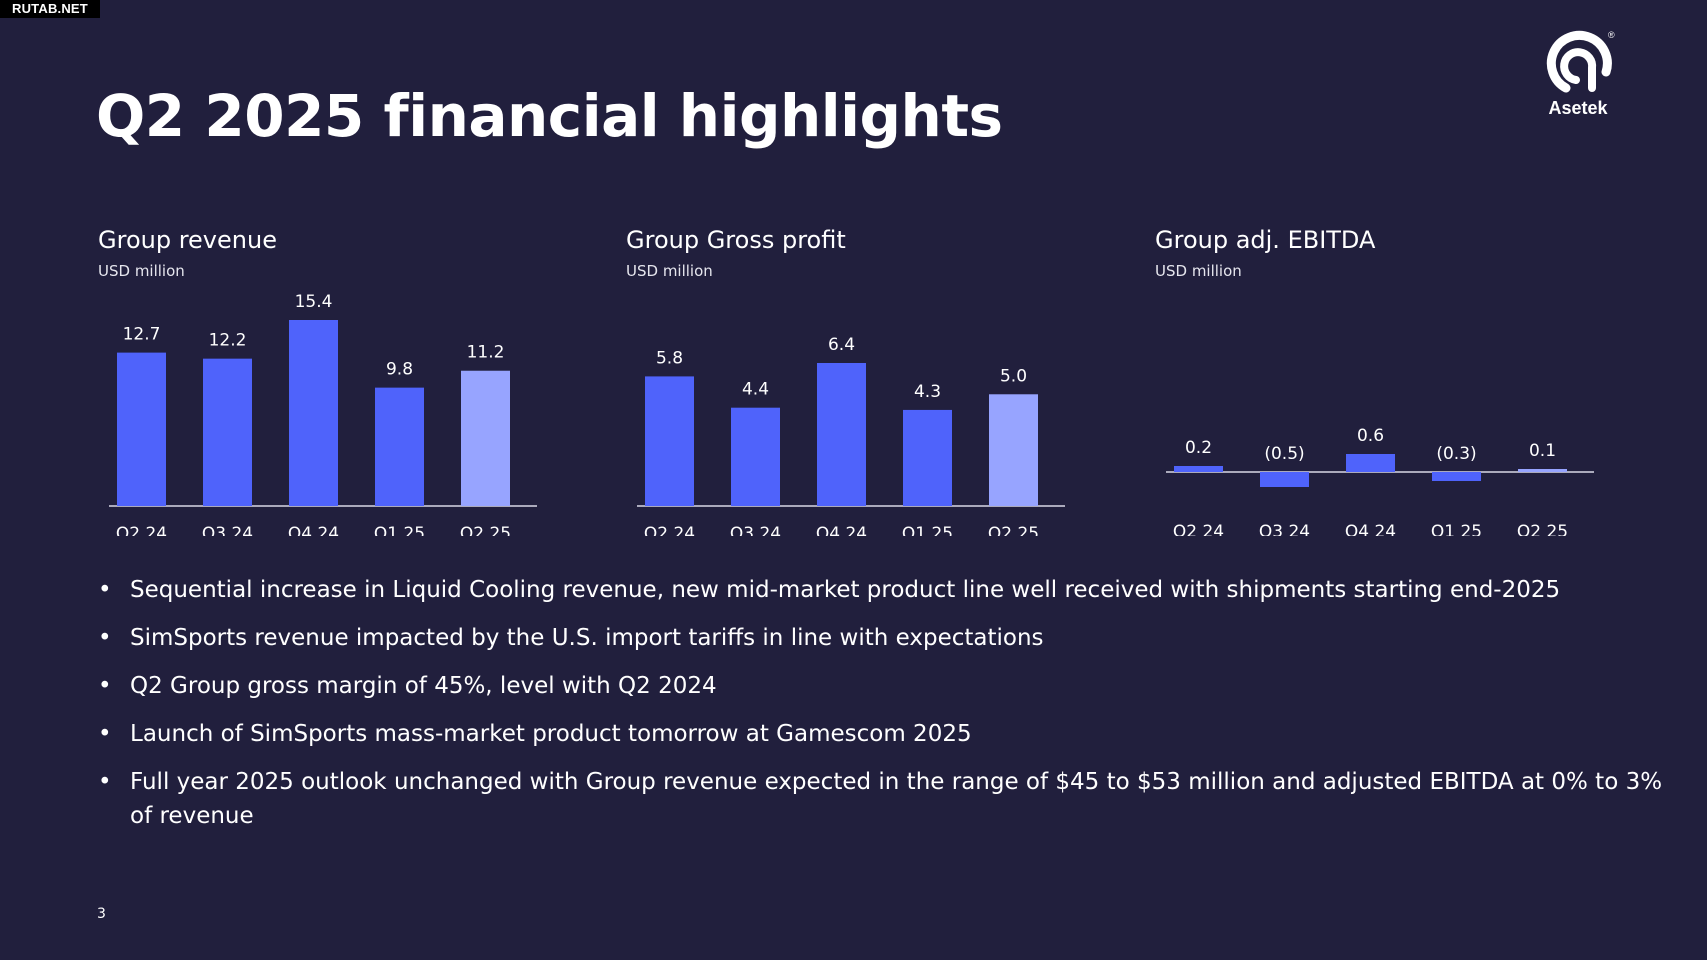 The image size is (1707, 960). Describe the element at coordinates (187, 240) in the screenshot. I see `chart-title: Group revenue` at that location.